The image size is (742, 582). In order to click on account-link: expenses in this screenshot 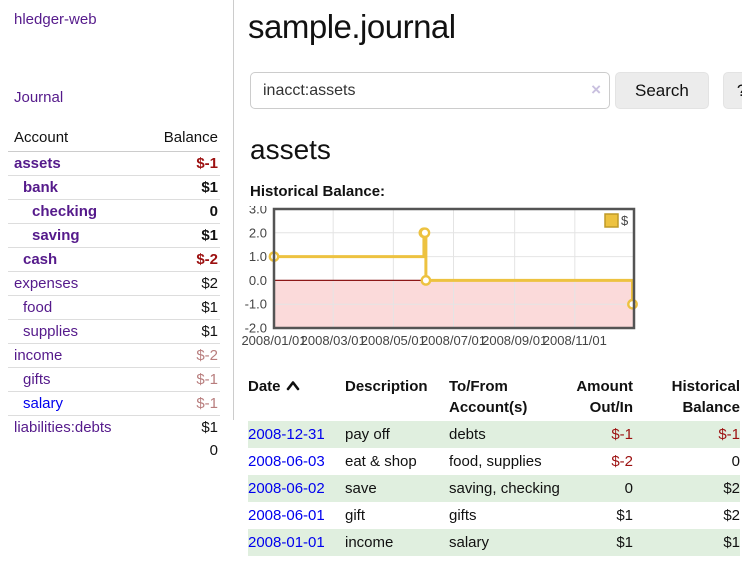, I will do `click(46, 283)`.